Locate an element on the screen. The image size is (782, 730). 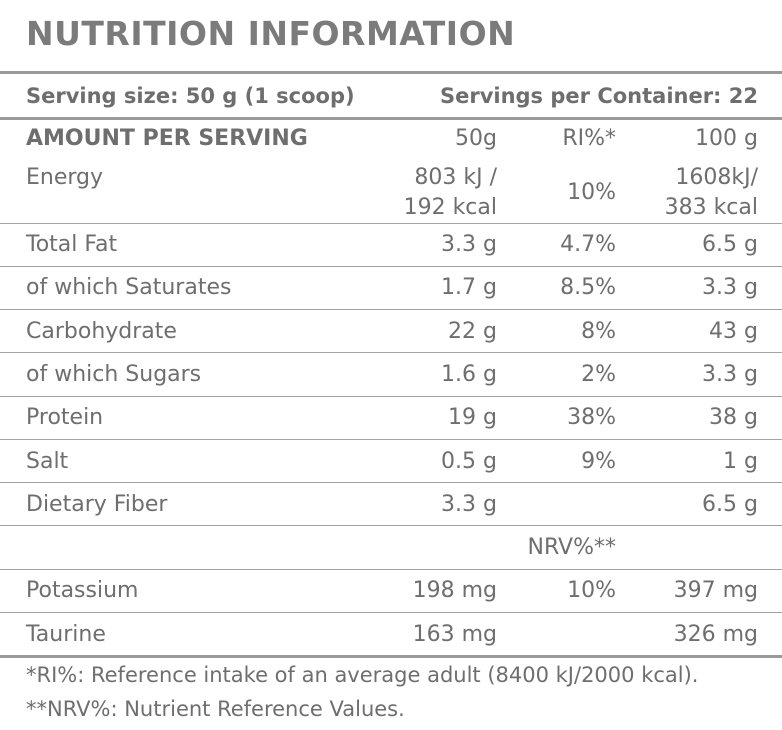
nutrient-ri: 9% is located at coordinates (598, 461).